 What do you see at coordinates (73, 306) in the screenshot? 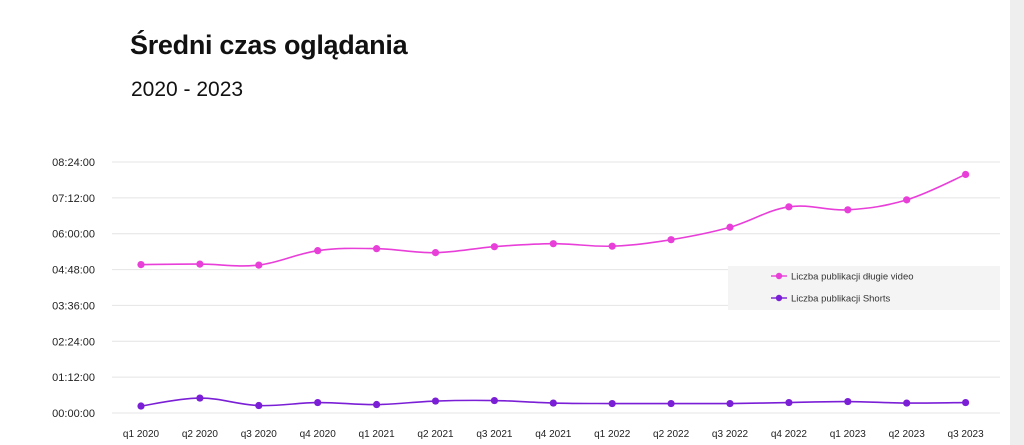
I see `y-tick-label: 03:36:00` at bounding box center [73, 306].